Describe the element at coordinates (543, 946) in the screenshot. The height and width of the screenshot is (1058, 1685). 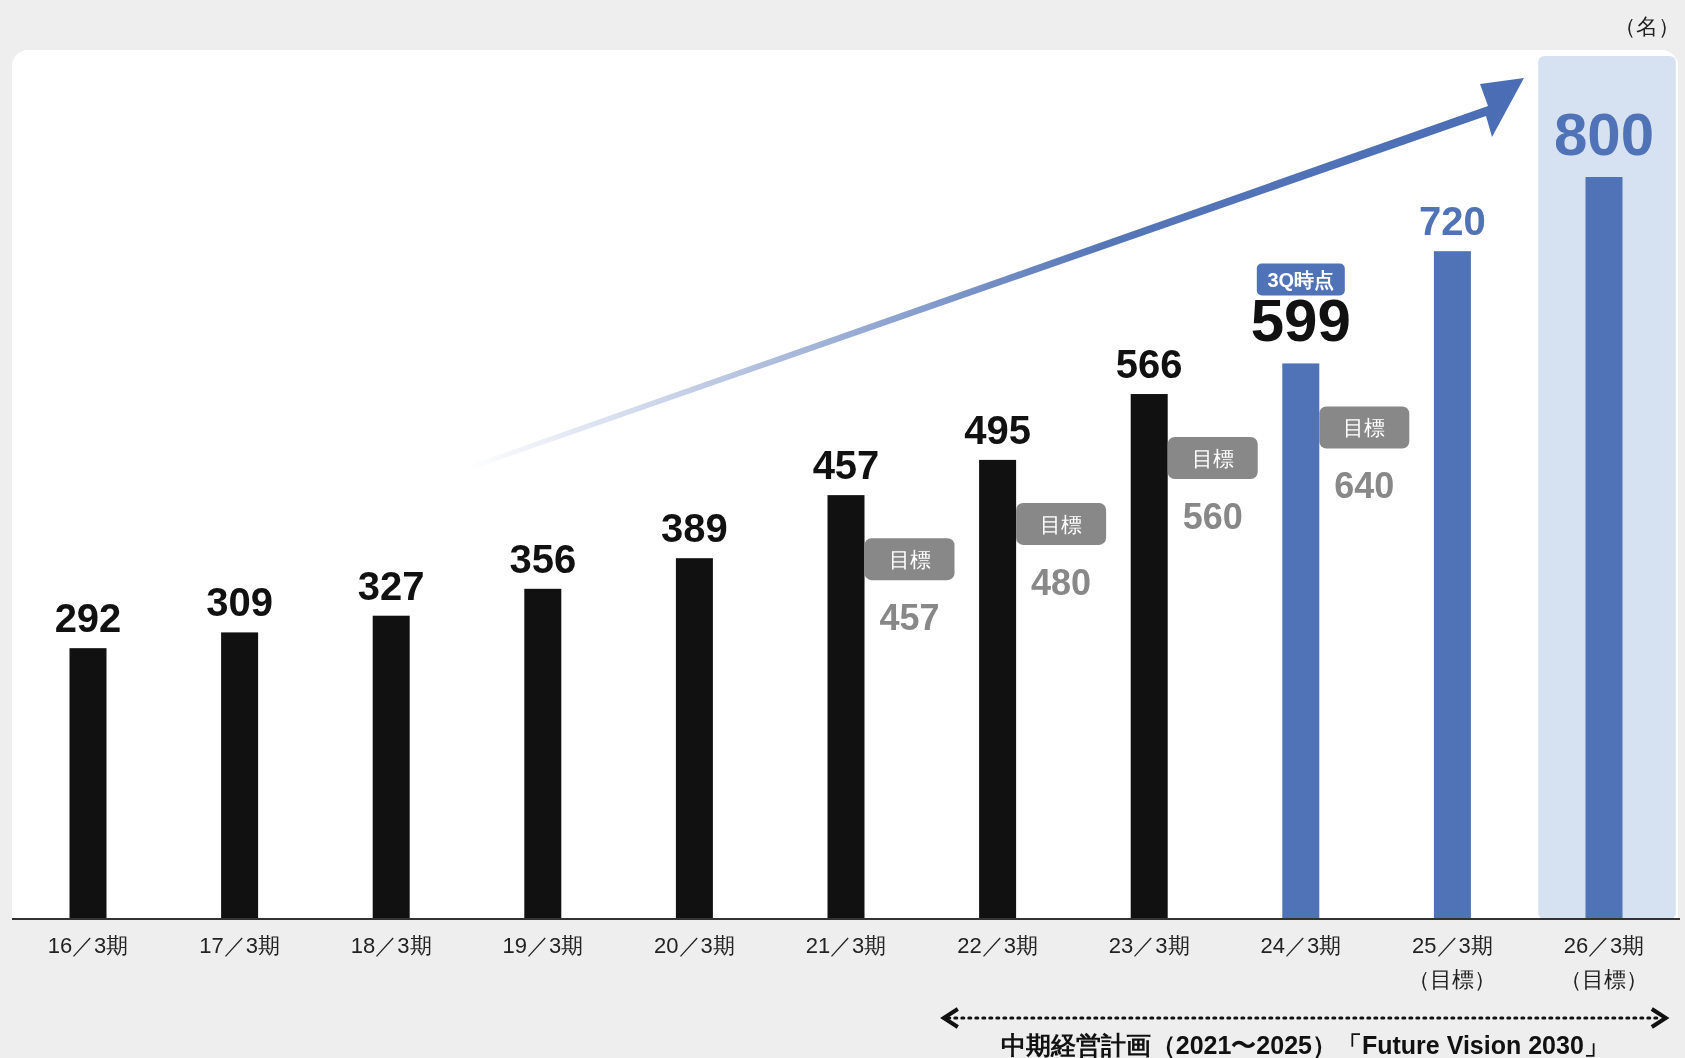
I see `x-tick-label: 19／3期` at that location.